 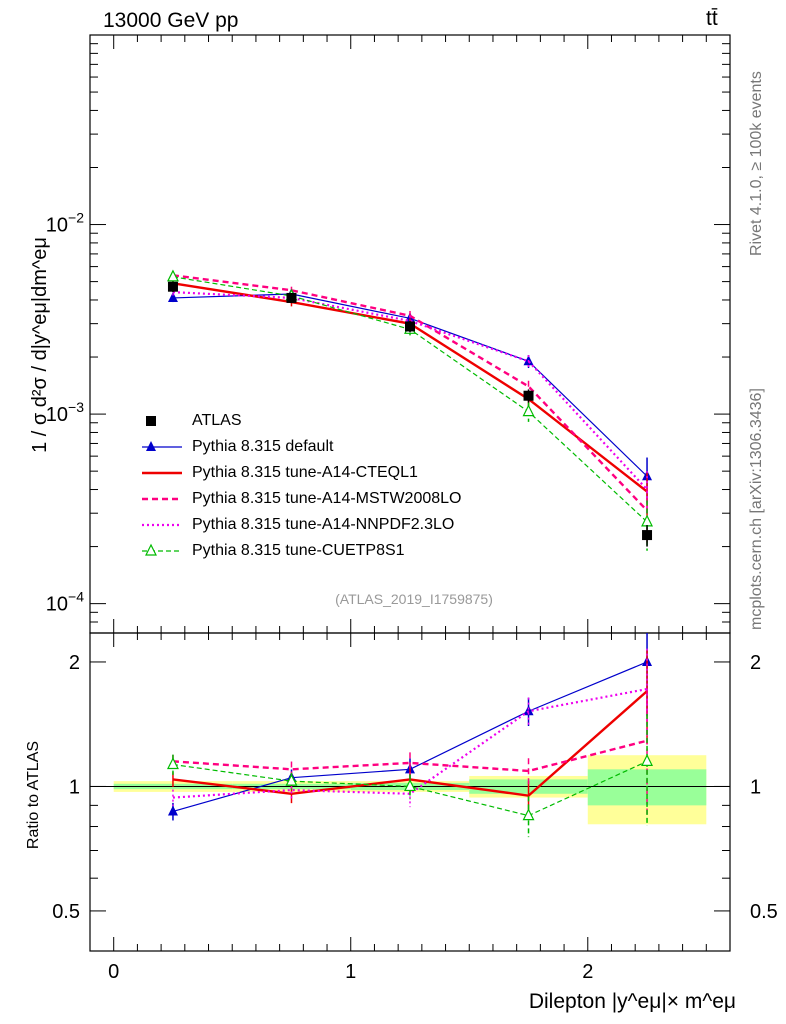 What do you see at coordinates (263, 446) in the screenshot?
I see `legend-label-default: Pythia 8.315 default` at bounding box center [263, 446].